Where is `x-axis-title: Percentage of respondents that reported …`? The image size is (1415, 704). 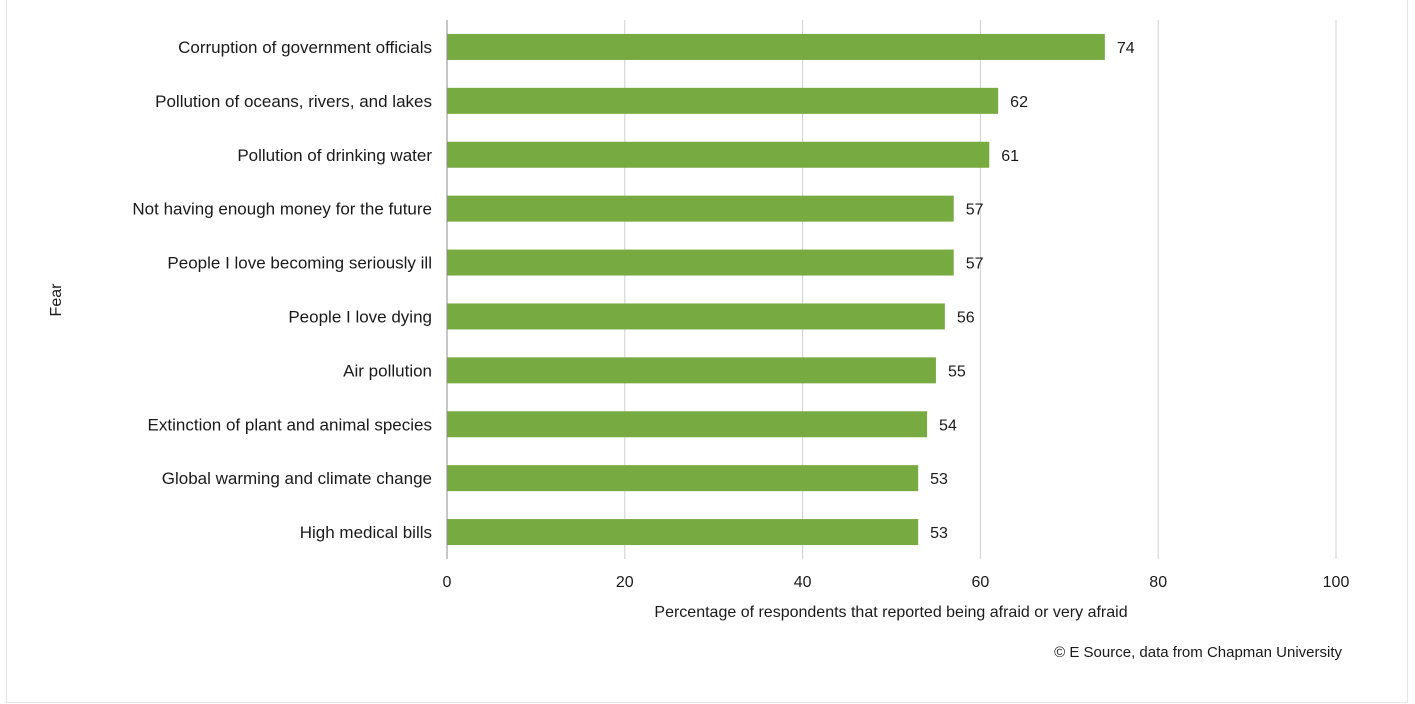
x-axis-title: Percentage of respondents that reported … is located at coordinates (890, 612).